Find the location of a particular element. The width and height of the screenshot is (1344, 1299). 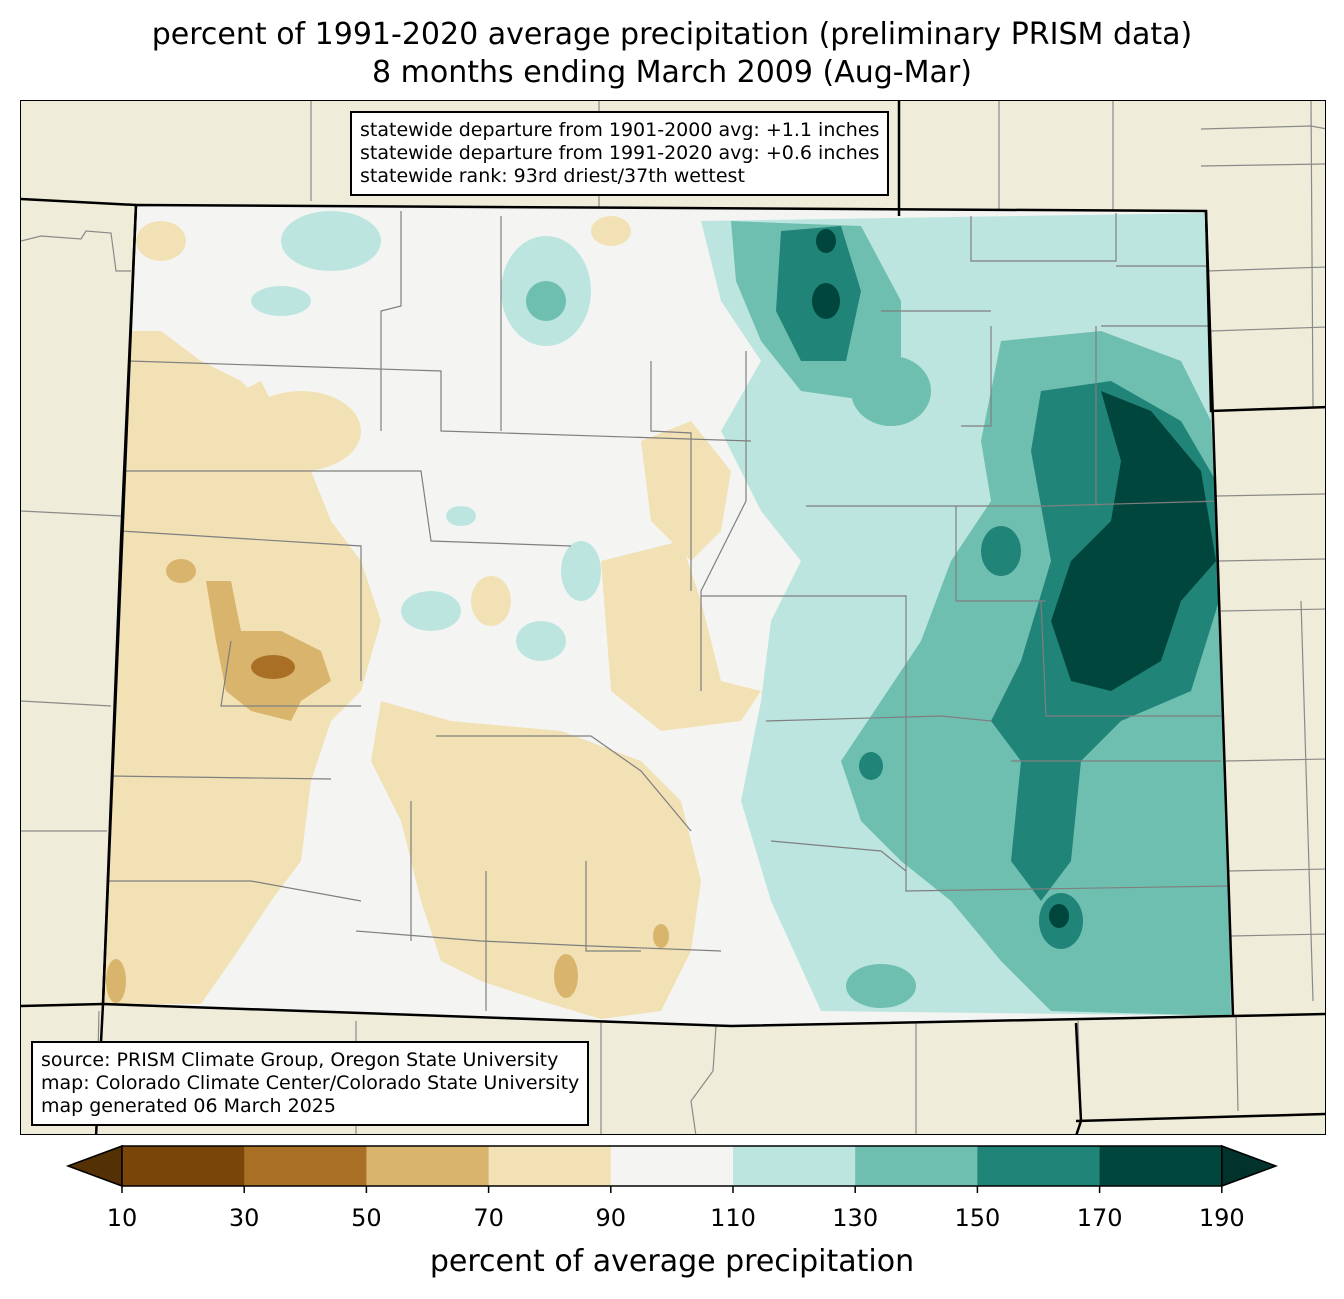

colorbar-tick-label: 10 is located at coordinates (122, 1218).